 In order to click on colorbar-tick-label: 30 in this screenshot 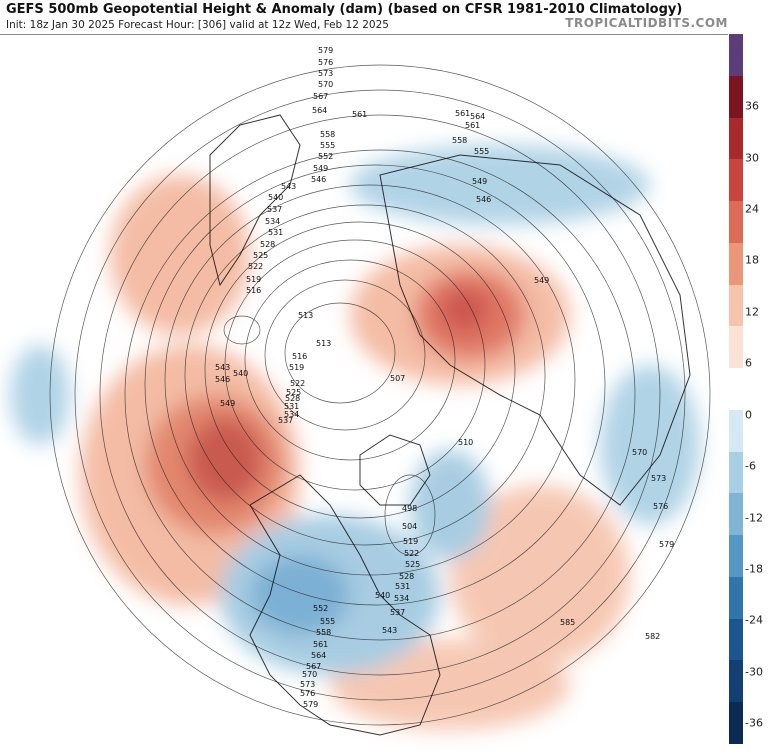, I will do `click(752, 158)`.